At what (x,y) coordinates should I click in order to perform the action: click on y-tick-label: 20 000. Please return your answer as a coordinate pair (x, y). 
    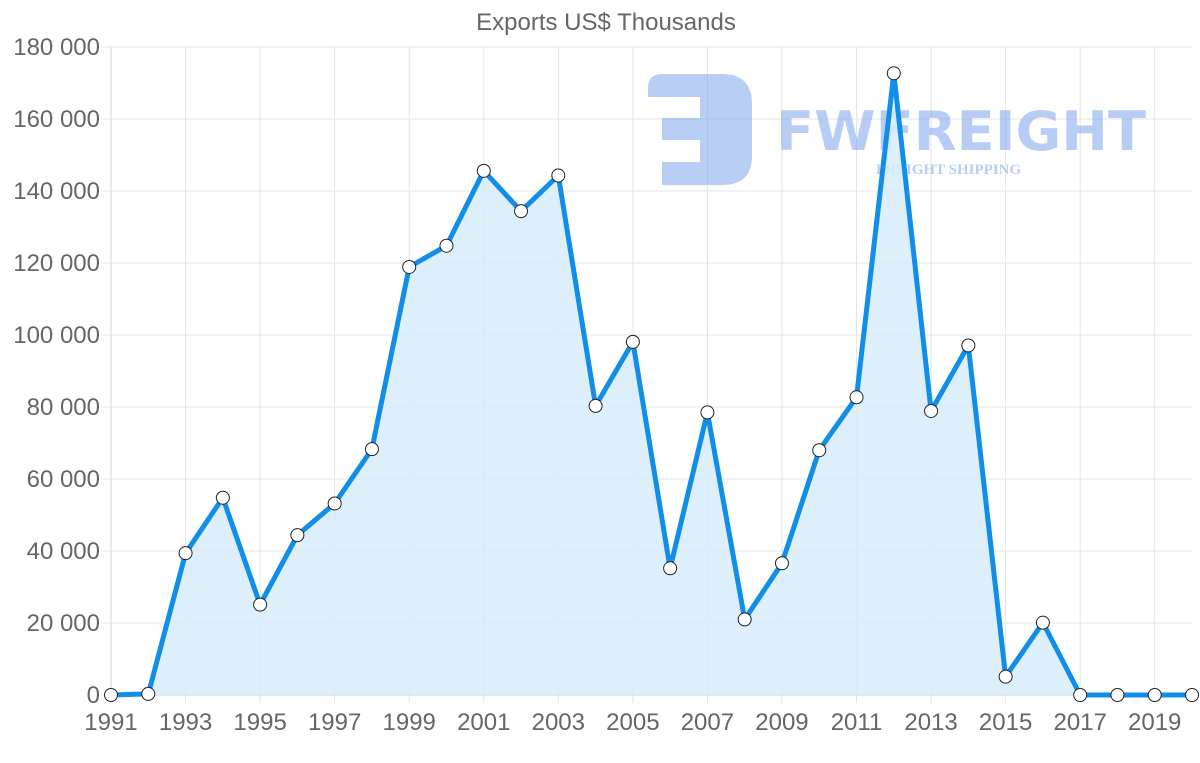
    Looking at the image, I should click on (63, 623).